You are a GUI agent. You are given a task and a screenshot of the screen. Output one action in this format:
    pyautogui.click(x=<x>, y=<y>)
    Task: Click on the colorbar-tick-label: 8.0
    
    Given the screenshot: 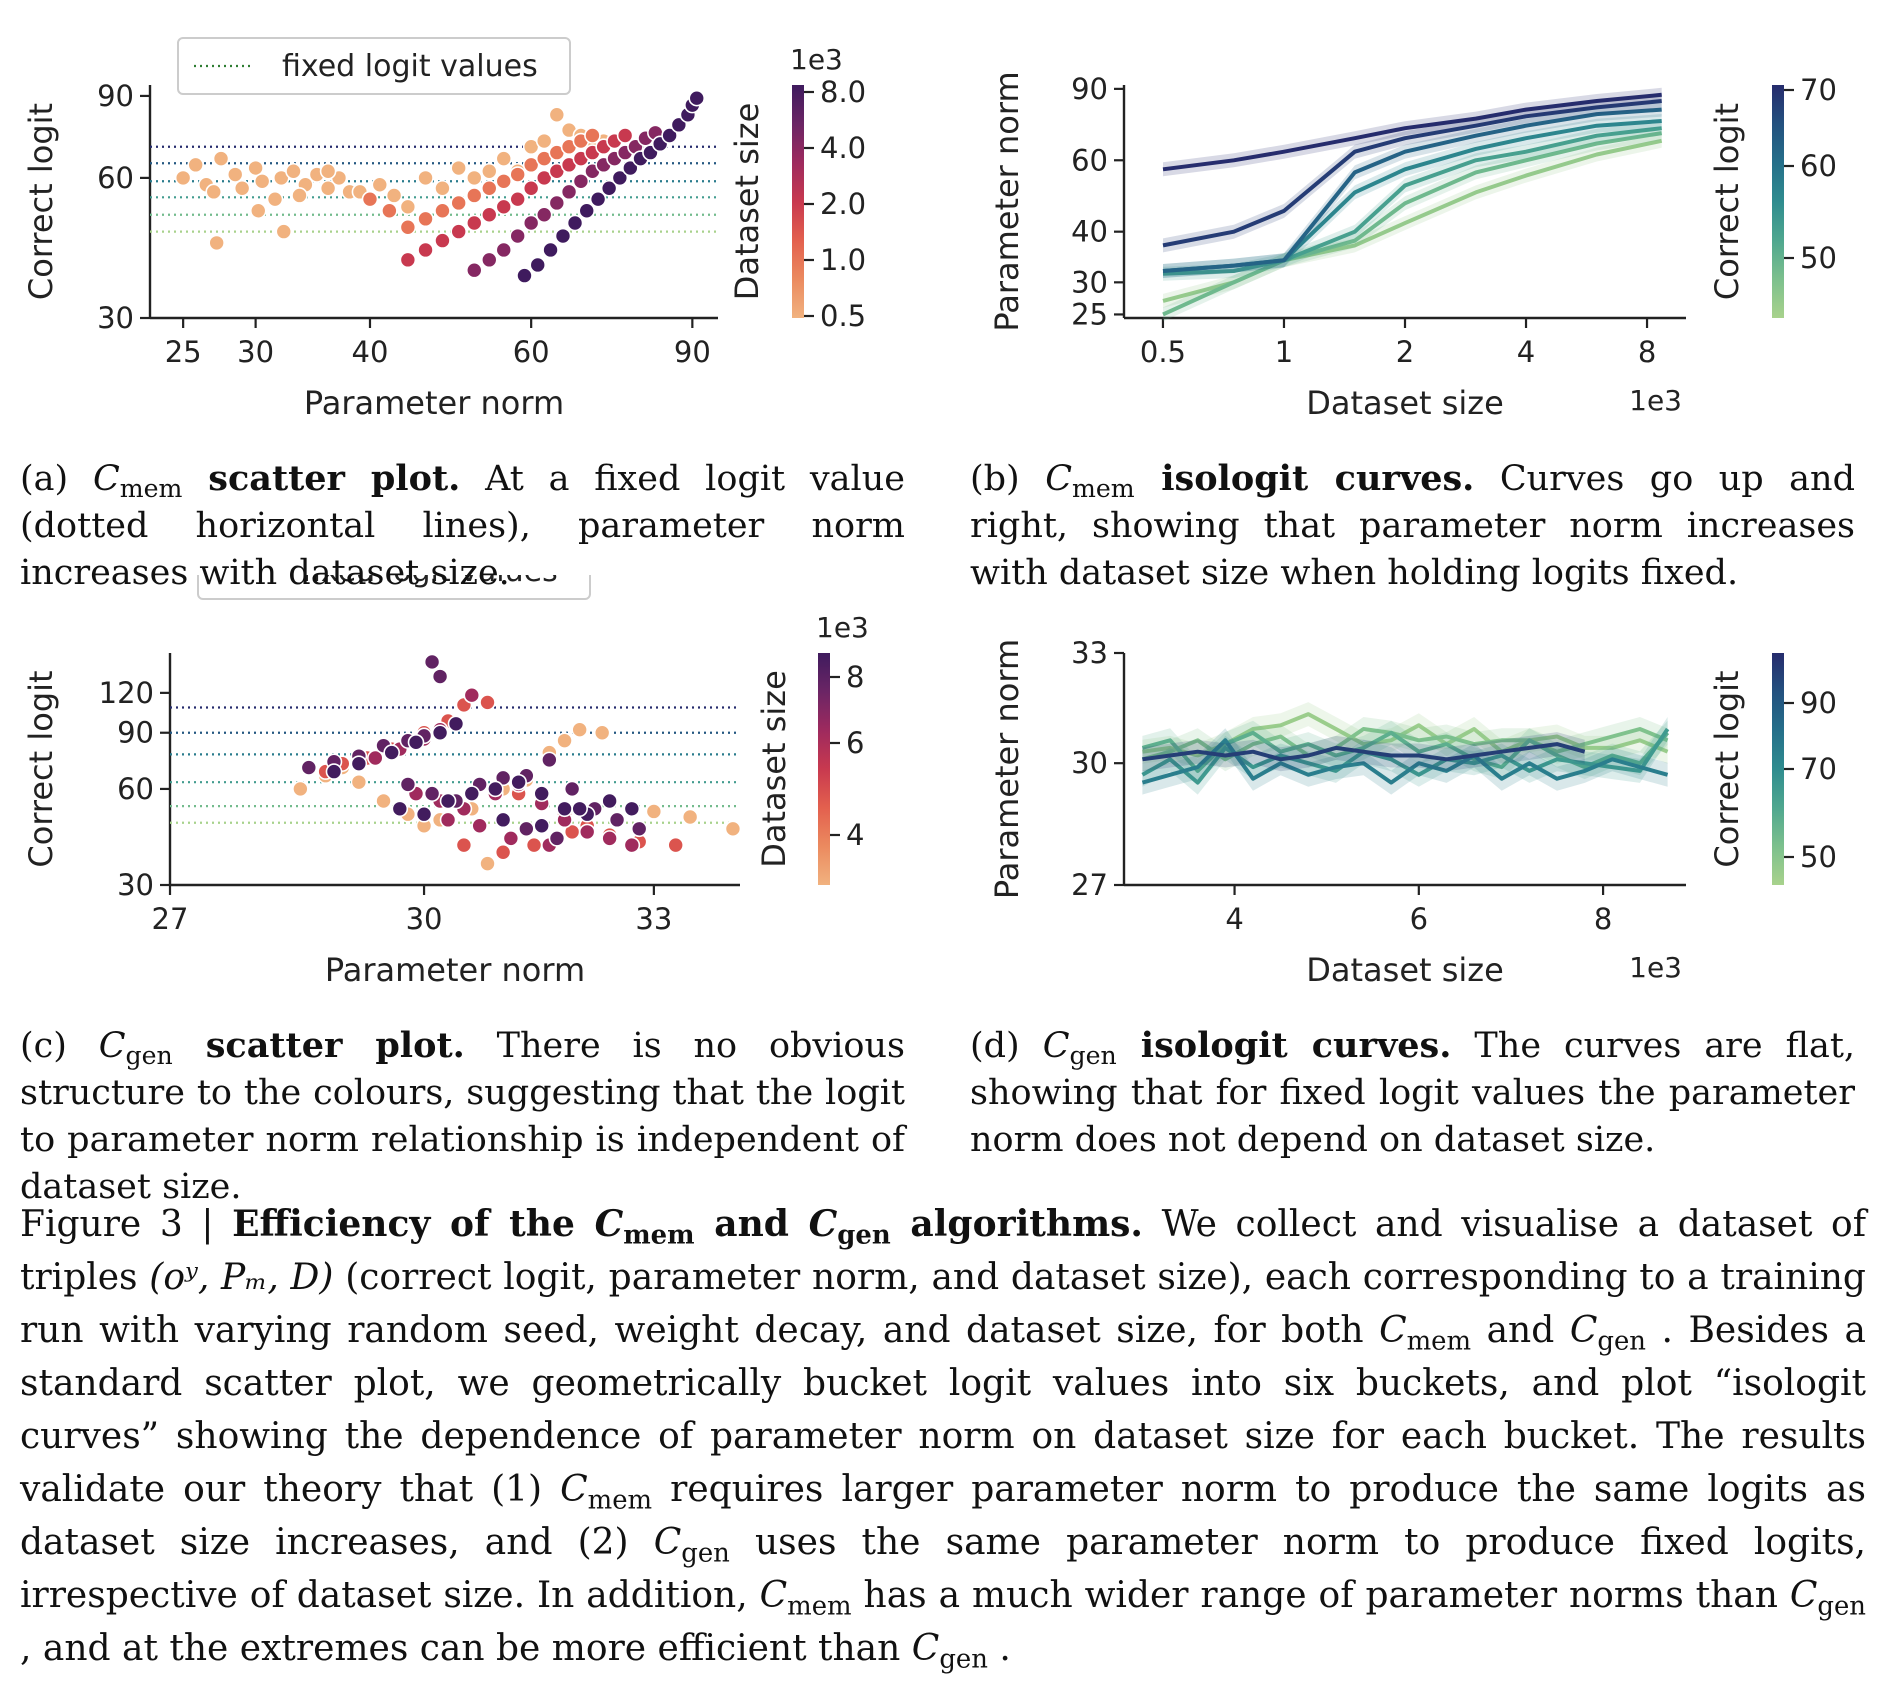 What is the action you would take?
    pyautogui.click(x=843, y=92)
    